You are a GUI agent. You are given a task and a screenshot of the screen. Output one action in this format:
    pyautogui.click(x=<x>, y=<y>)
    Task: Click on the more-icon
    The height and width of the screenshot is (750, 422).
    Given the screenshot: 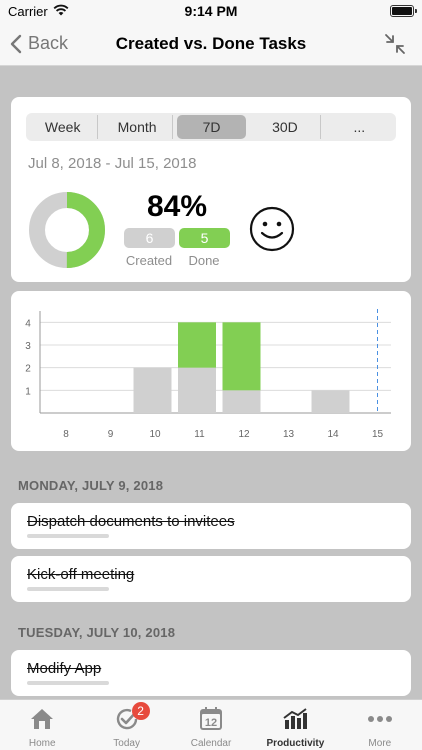 What is the action you would take?
    pyautogui.click(x=380, y=719)
    